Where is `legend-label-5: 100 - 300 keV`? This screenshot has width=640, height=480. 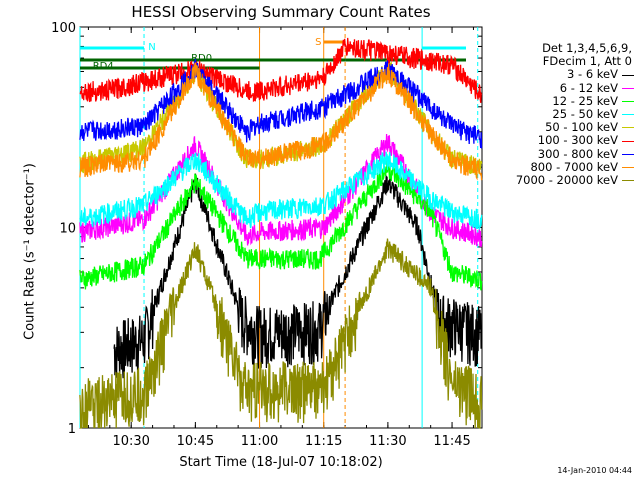
legend-label-5: 100 - 300 keV is located at coordinates (577, 140).